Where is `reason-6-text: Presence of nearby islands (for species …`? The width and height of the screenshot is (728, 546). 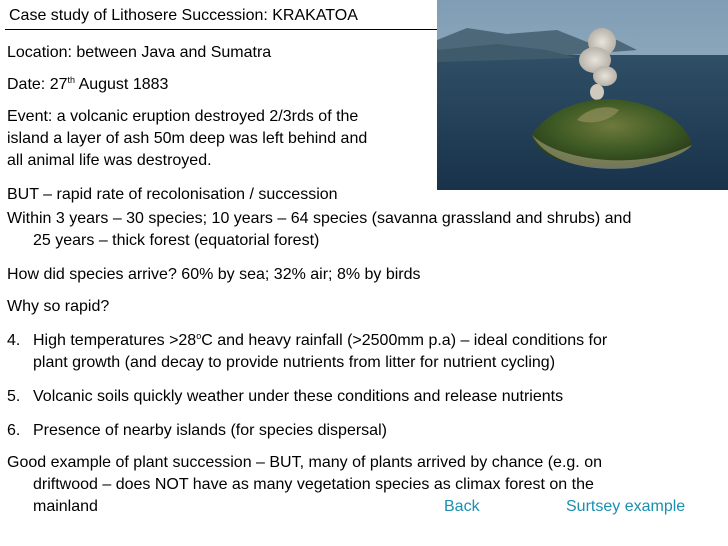
reason-6-text: Presence of nearby islands (for species … is located at coordinates (210, 430).